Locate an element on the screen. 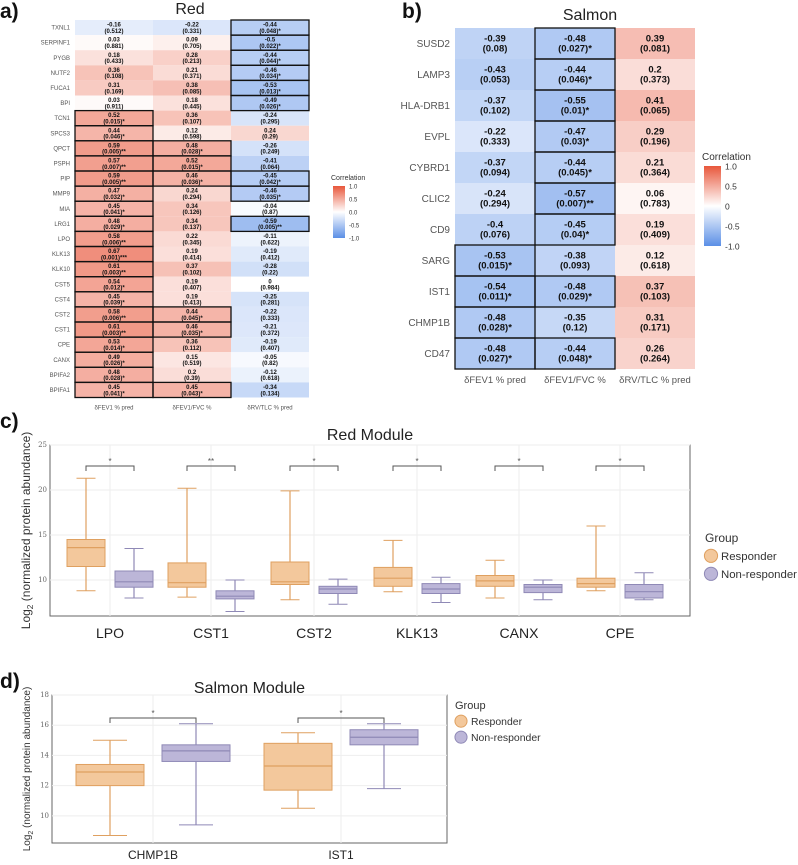  p-value: (0.519) is located at coordinates (191, 364).